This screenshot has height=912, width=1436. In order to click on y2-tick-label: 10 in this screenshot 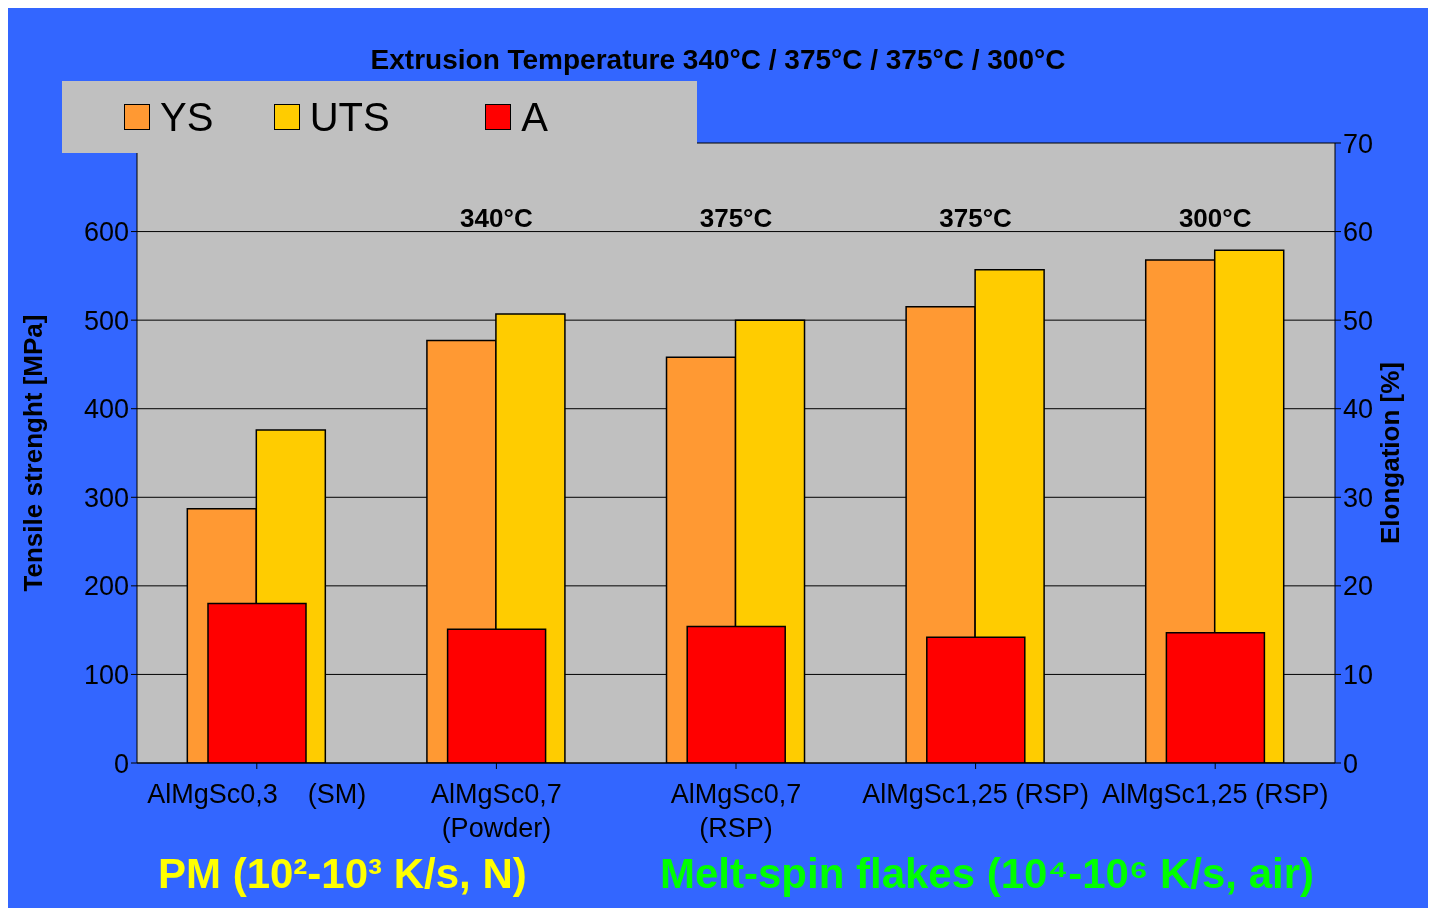, I will do `click(1358, 675)`.